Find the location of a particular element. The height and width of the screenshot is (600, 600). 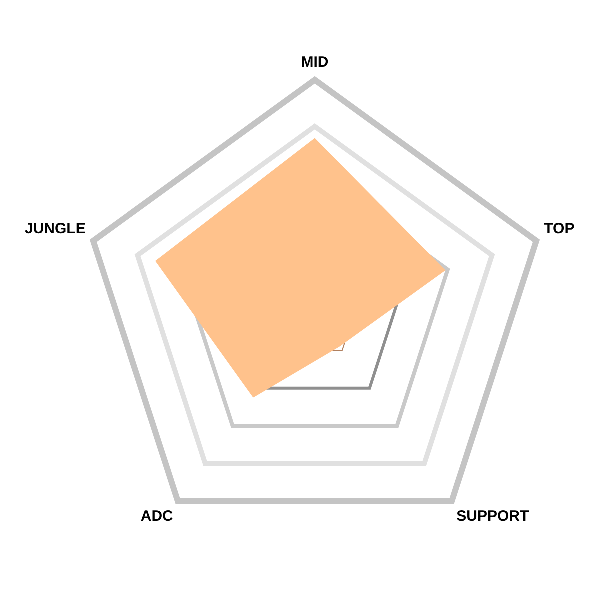

spoke-label: SUPPORT is located at coordinates (493, 517).